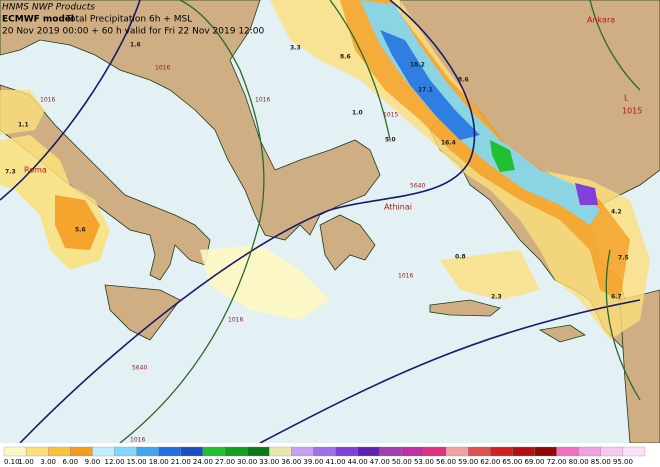  Describe the element at coordinates (417, 65) in the screenshot. I see `precip-label: 18.2` at that location.